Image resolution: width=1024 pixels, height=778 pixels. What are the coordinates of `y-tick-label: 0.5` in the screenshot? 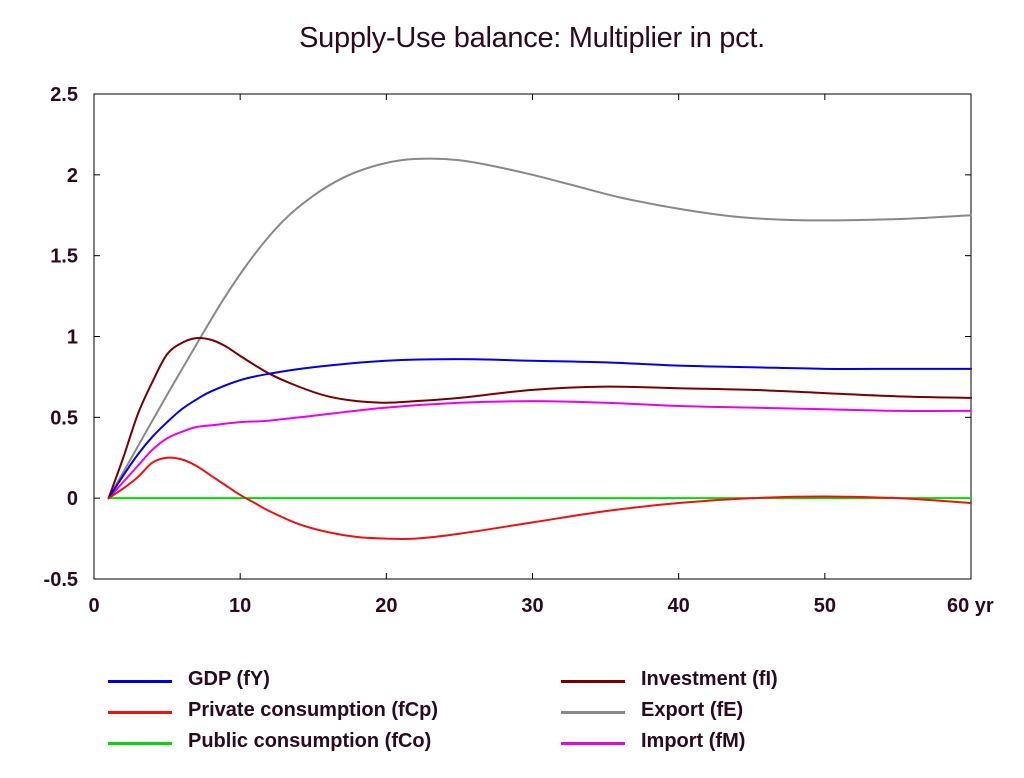 It's located at (64, 418).